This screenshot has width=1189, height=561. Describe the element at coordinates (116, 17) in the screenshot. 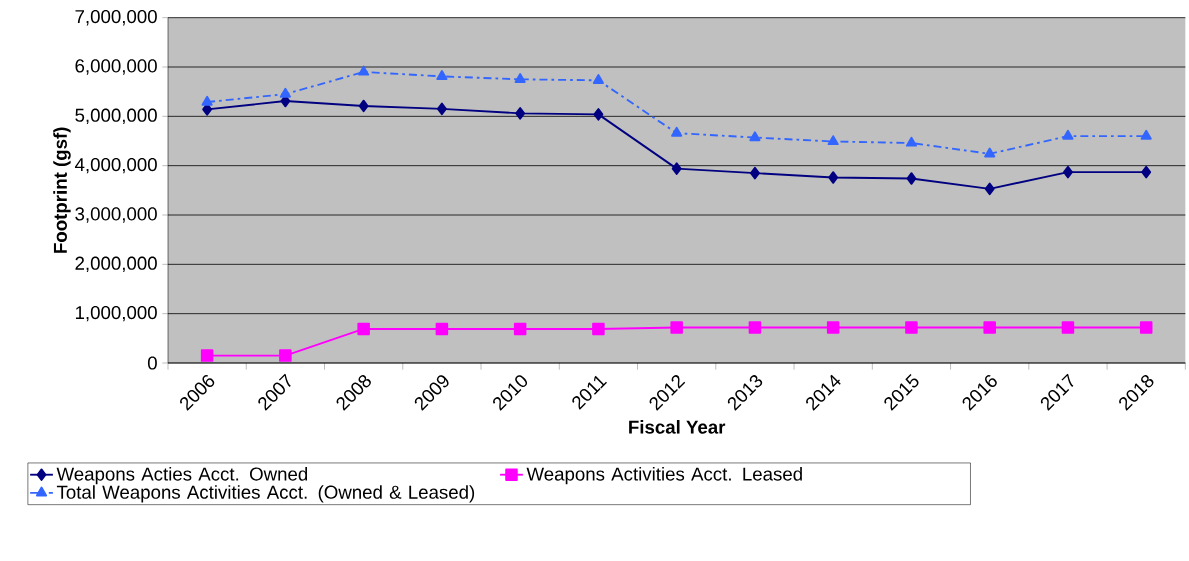

I see `y-tick-label: 7,000,000` at that location.